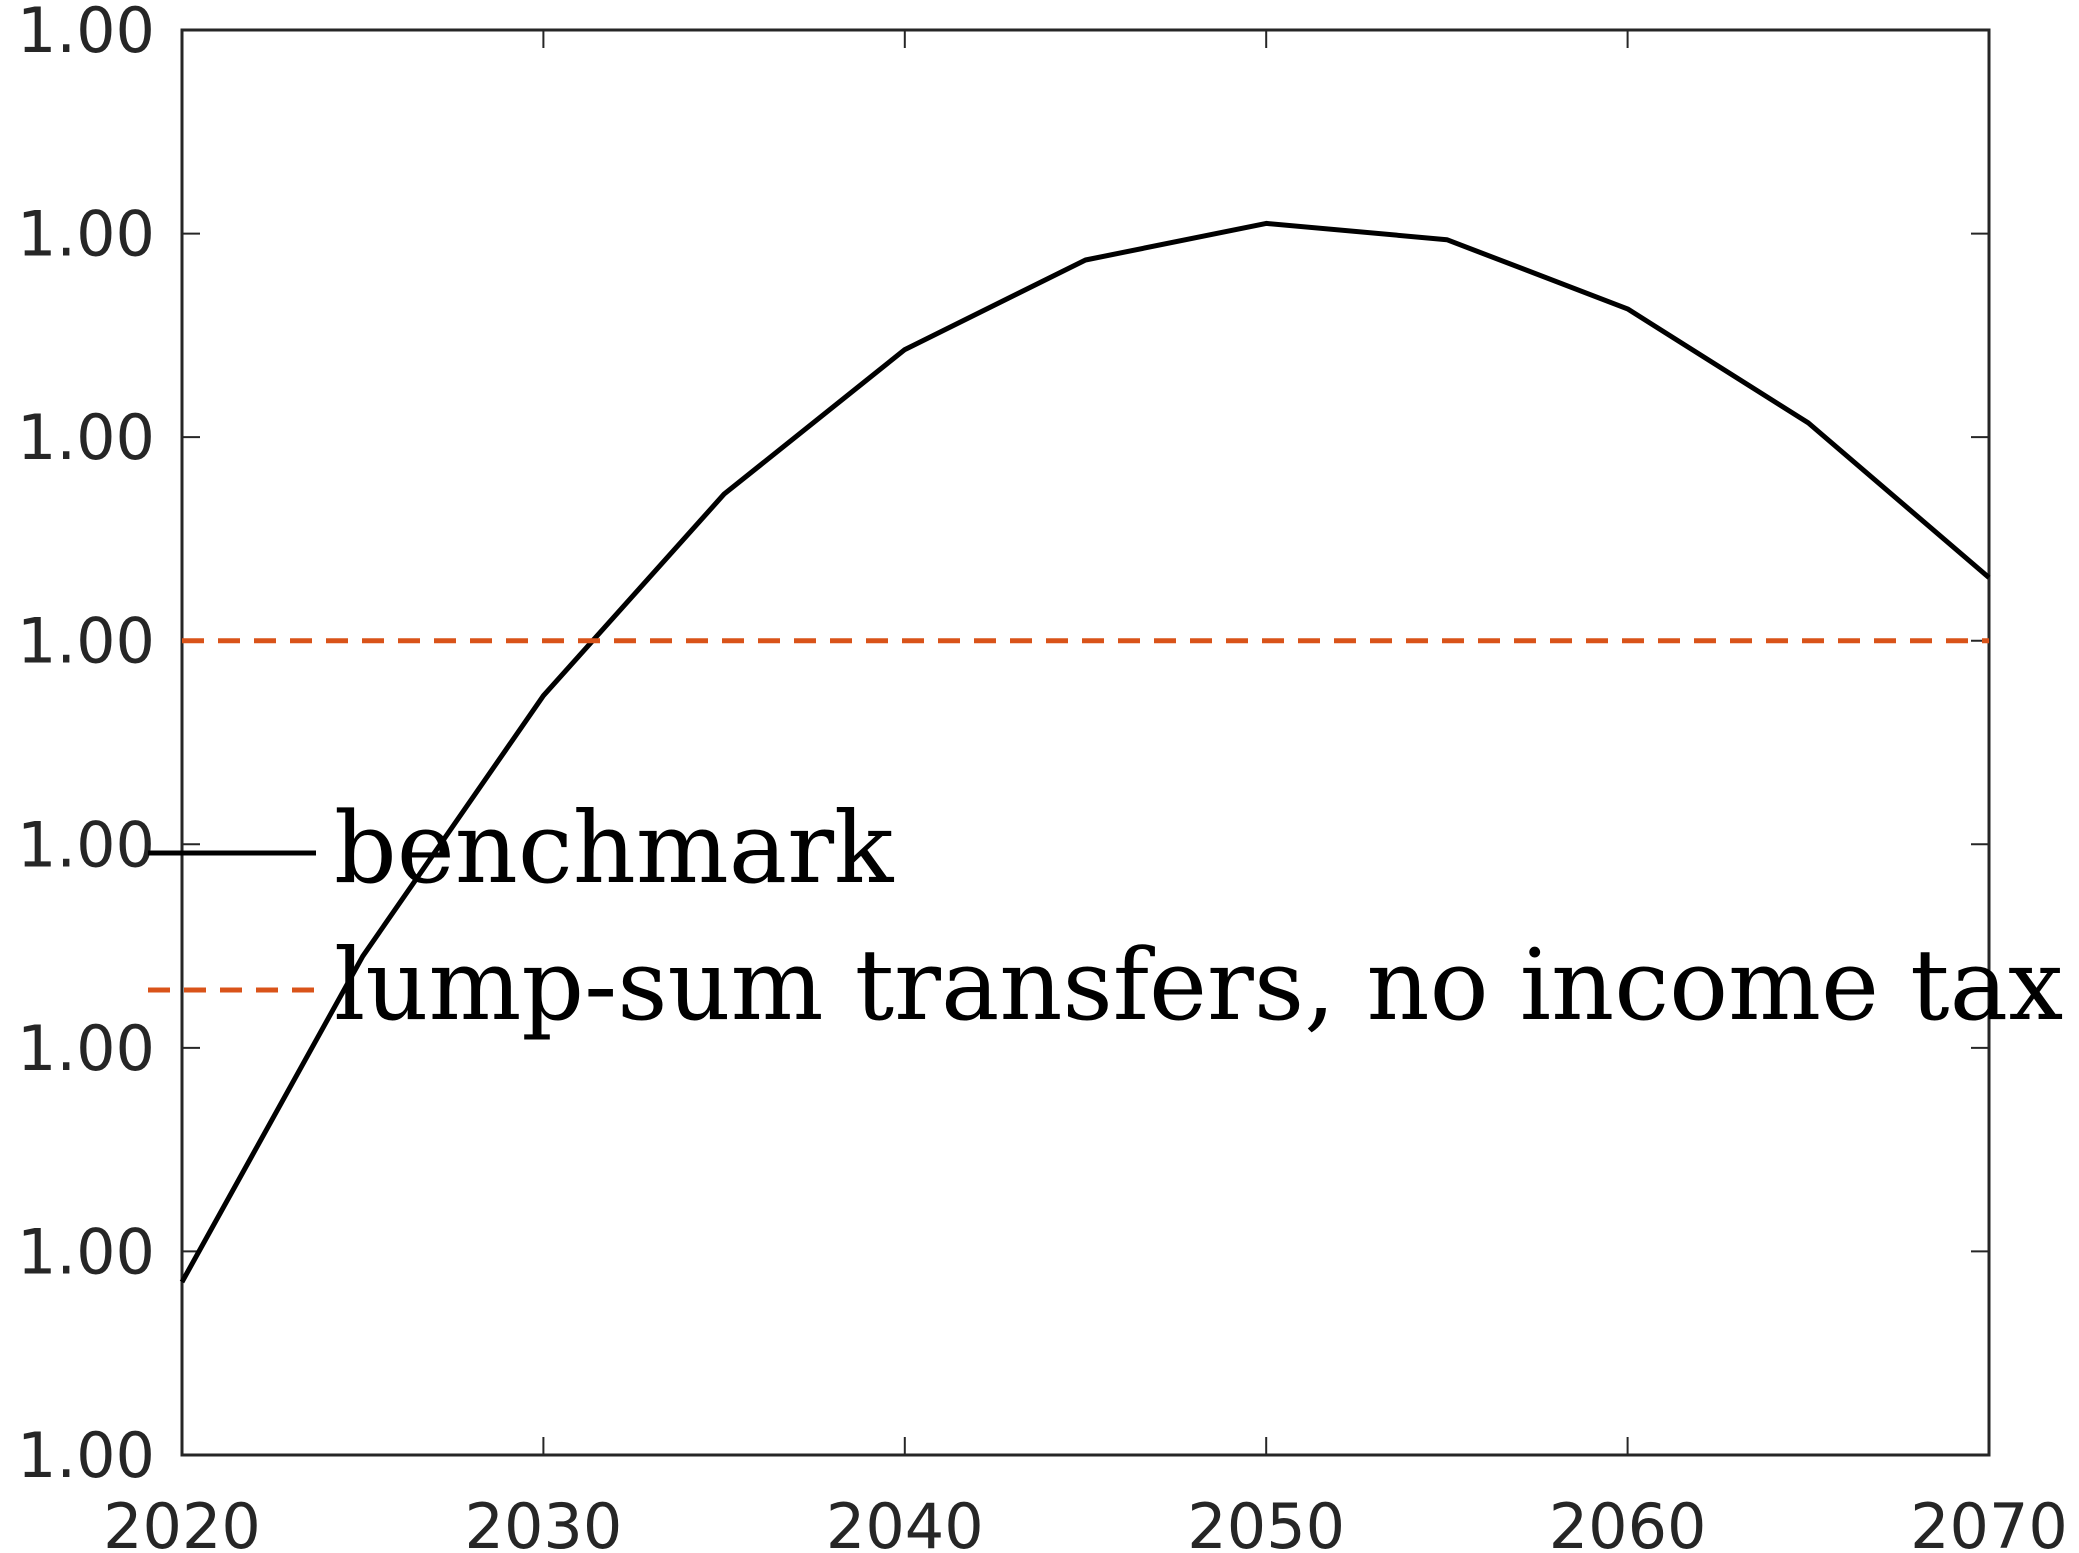 Image resolution: width=2079 pixels, height=1553 pixels. I want to click on legend-label-lump-sum: lump-sum transfers, no income tax, so click(1198, 986).